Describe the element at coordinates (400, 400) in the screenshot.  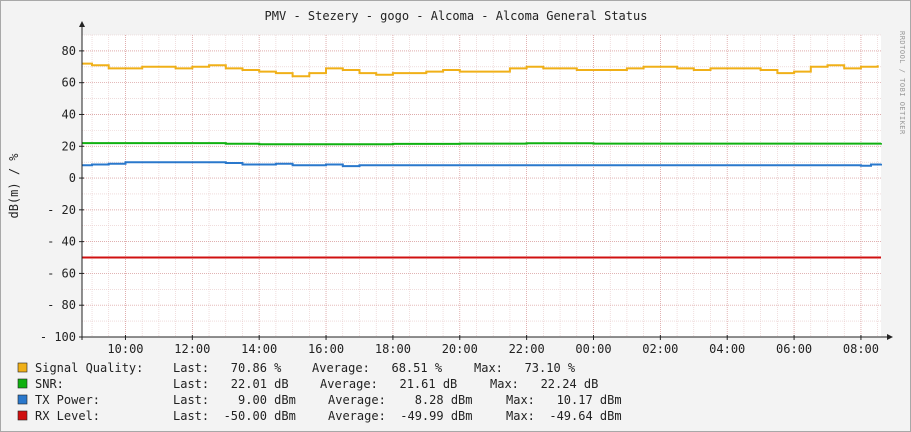
I see `legend-avg-tx-power: Average: 8.28 dBm` at that location.